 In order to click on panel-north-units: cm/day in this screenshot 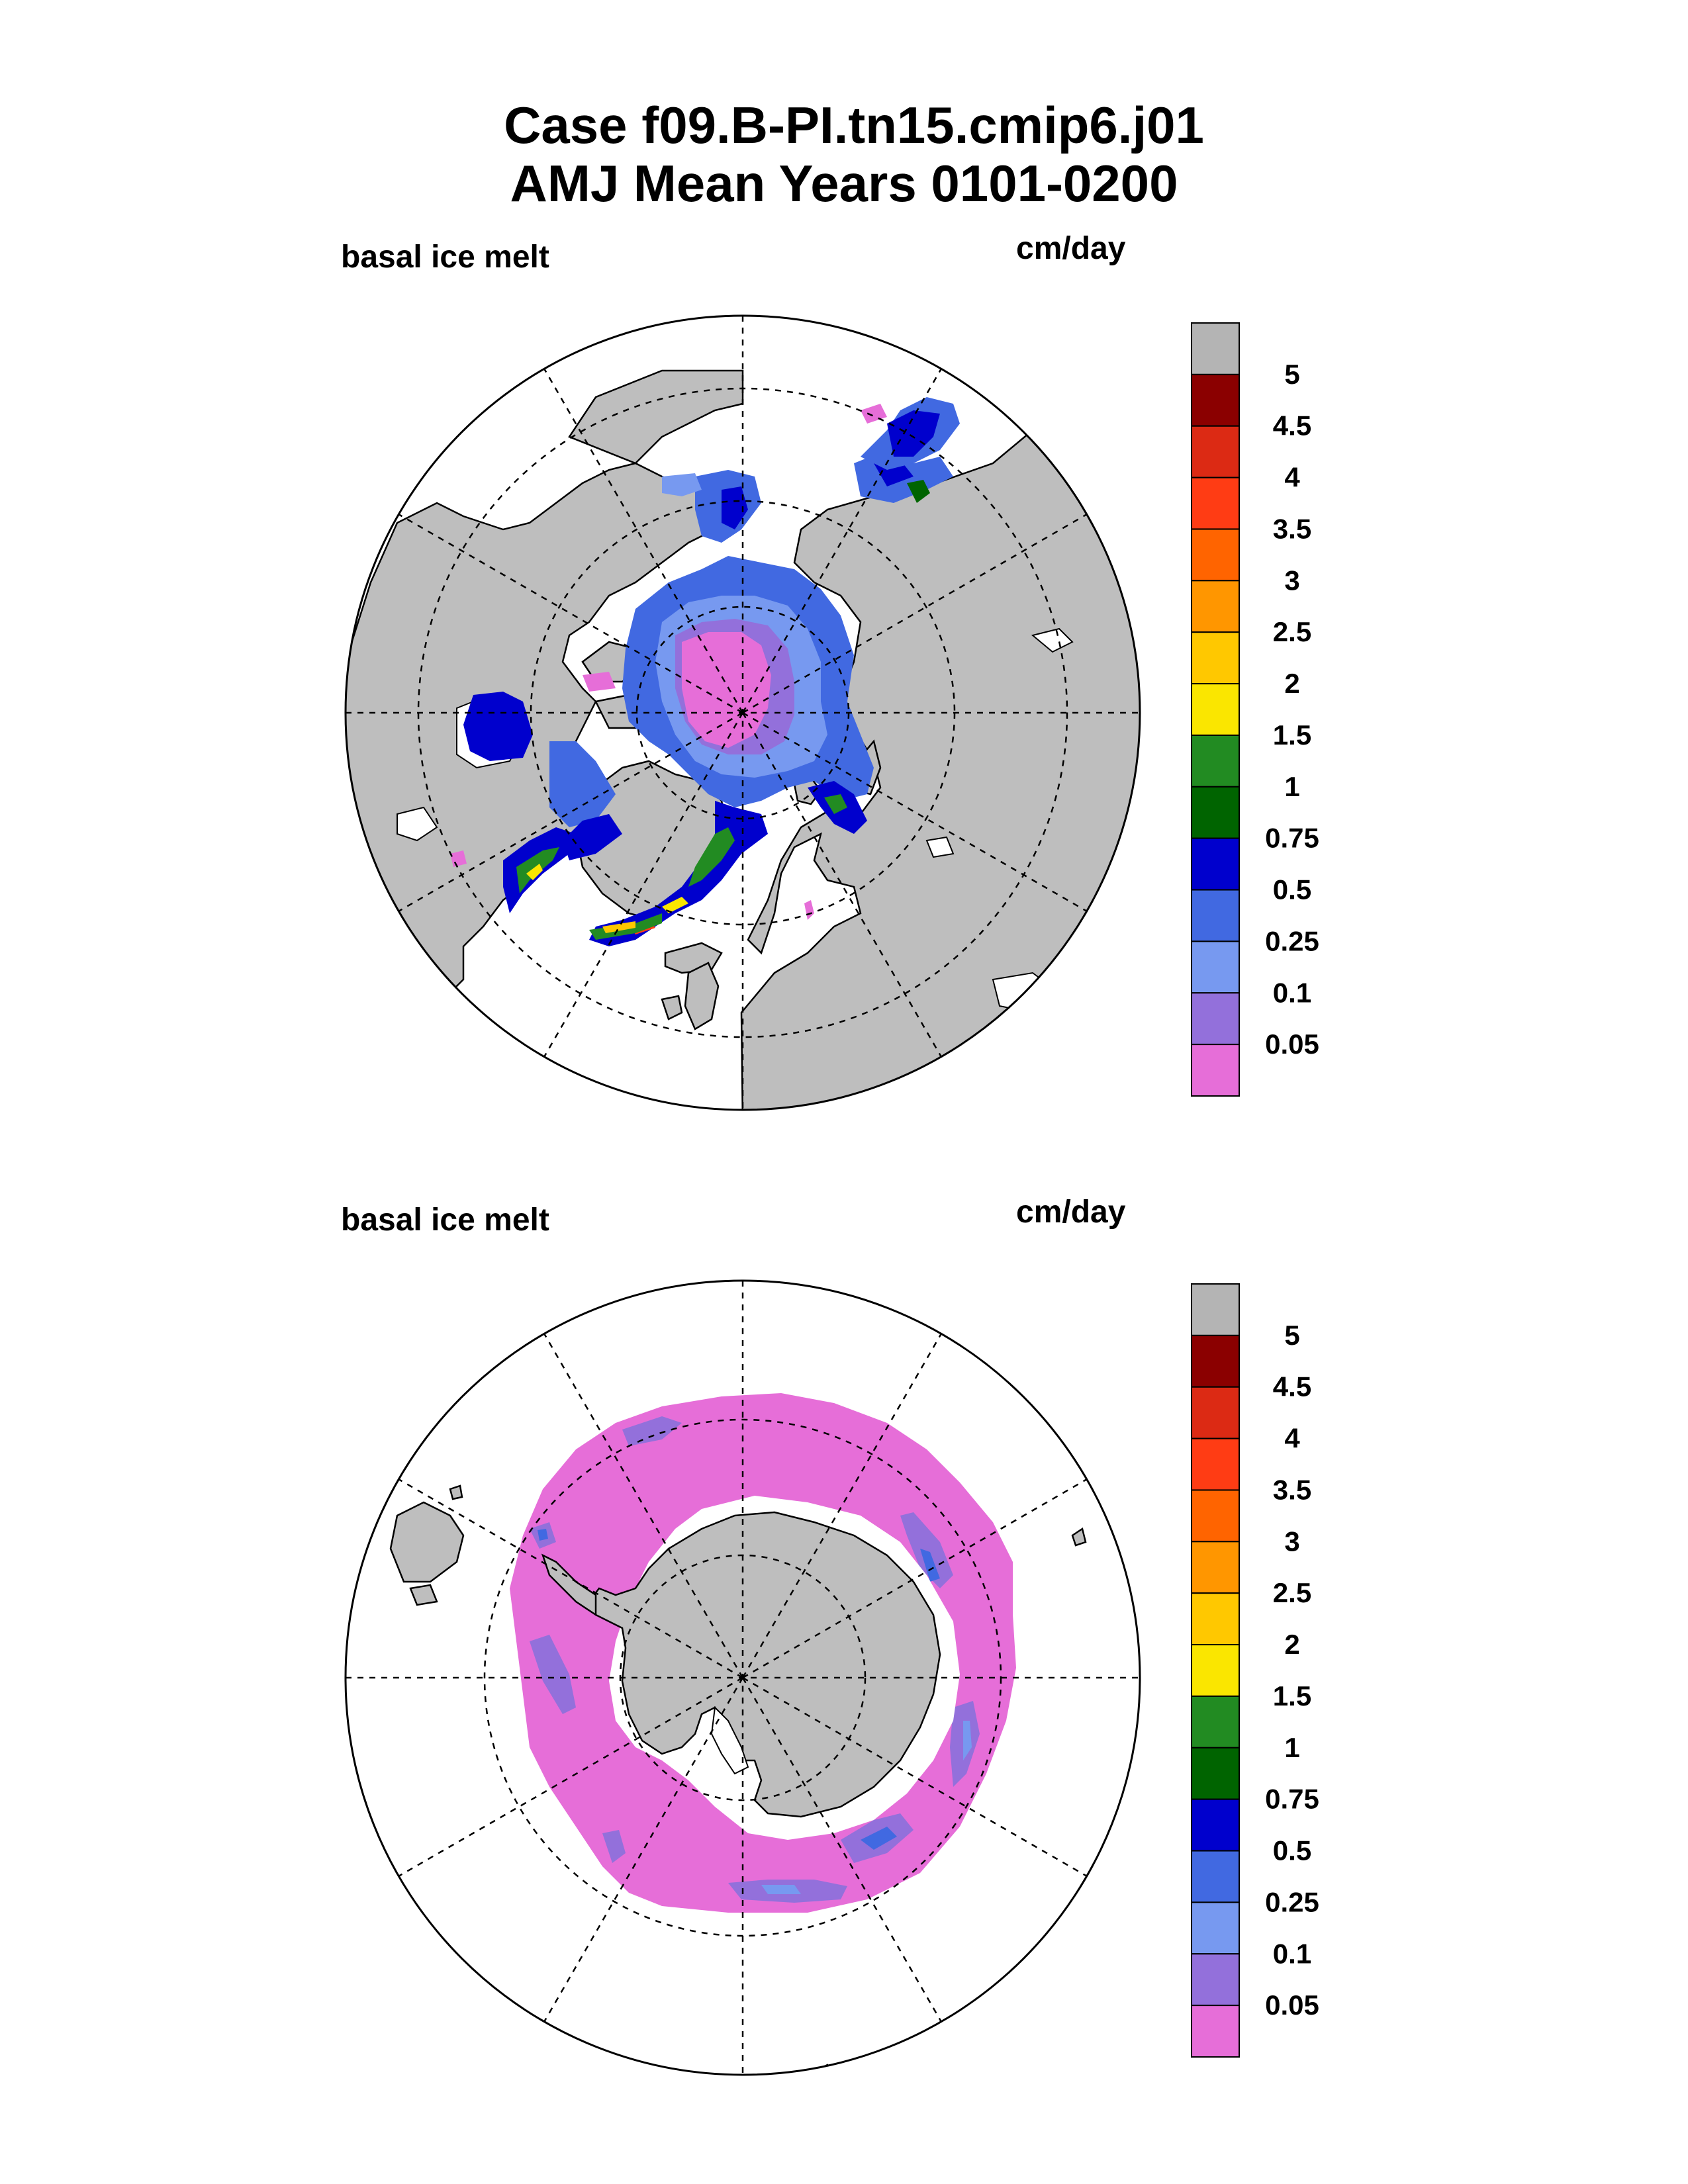, I will do `click(1071, 248)`.